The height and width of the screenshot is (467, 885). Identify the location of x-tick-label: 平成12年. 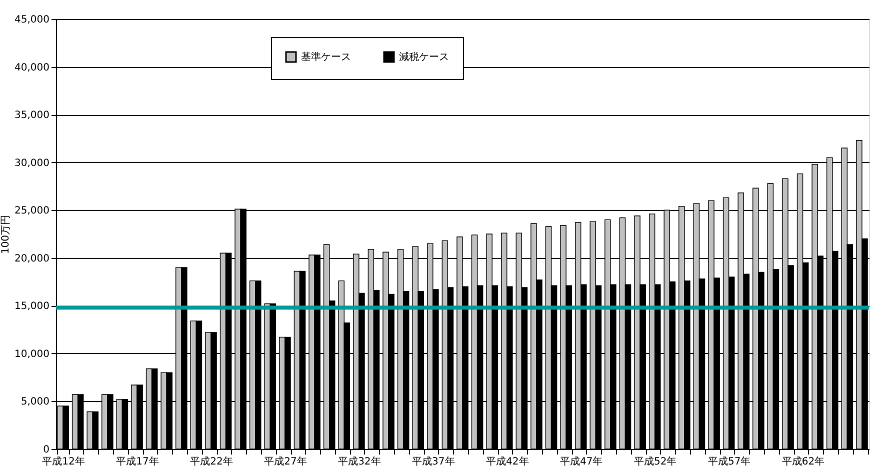
(63, 461).